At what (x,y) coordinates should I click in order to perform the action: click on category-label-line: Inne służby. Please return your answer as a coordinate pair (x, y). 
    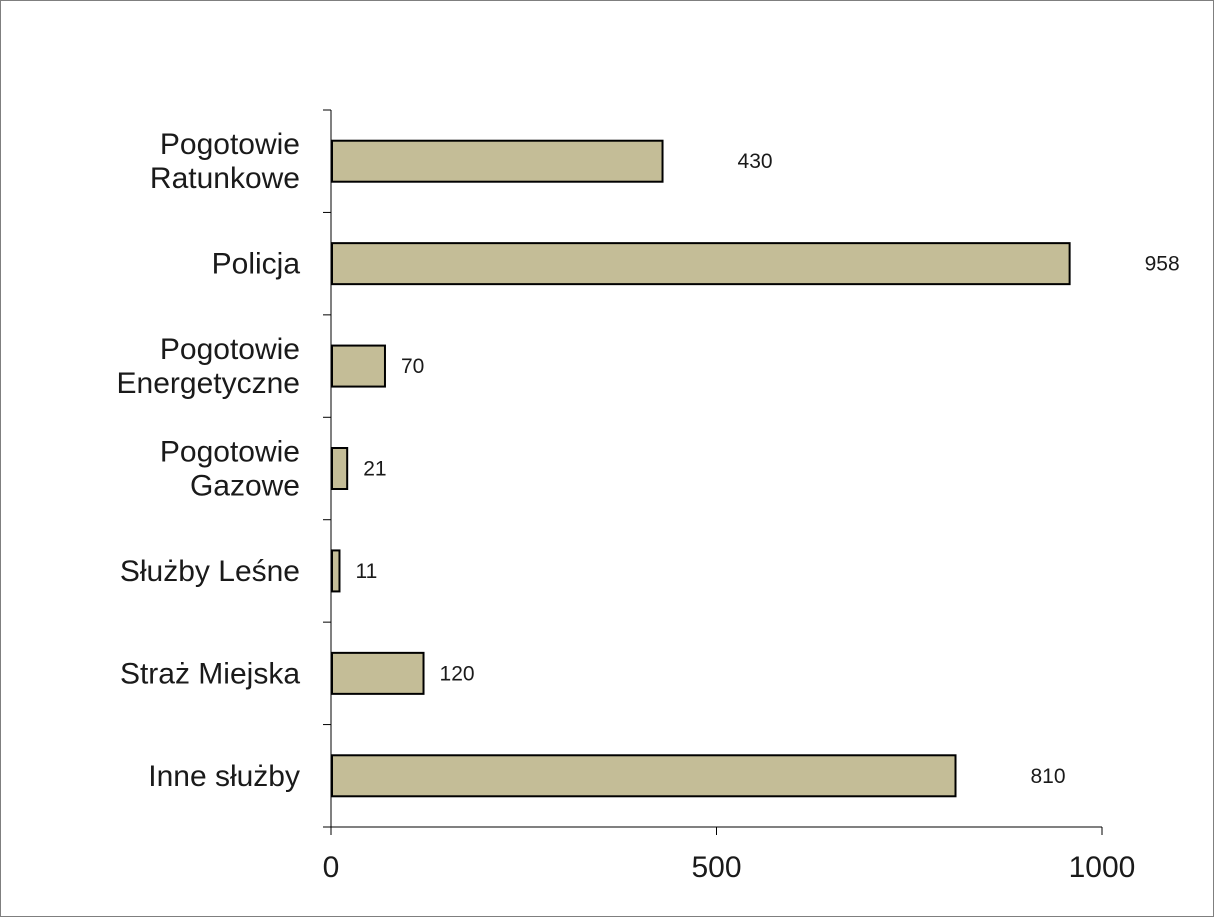
    Looking at the image, I should click on (224, 776).